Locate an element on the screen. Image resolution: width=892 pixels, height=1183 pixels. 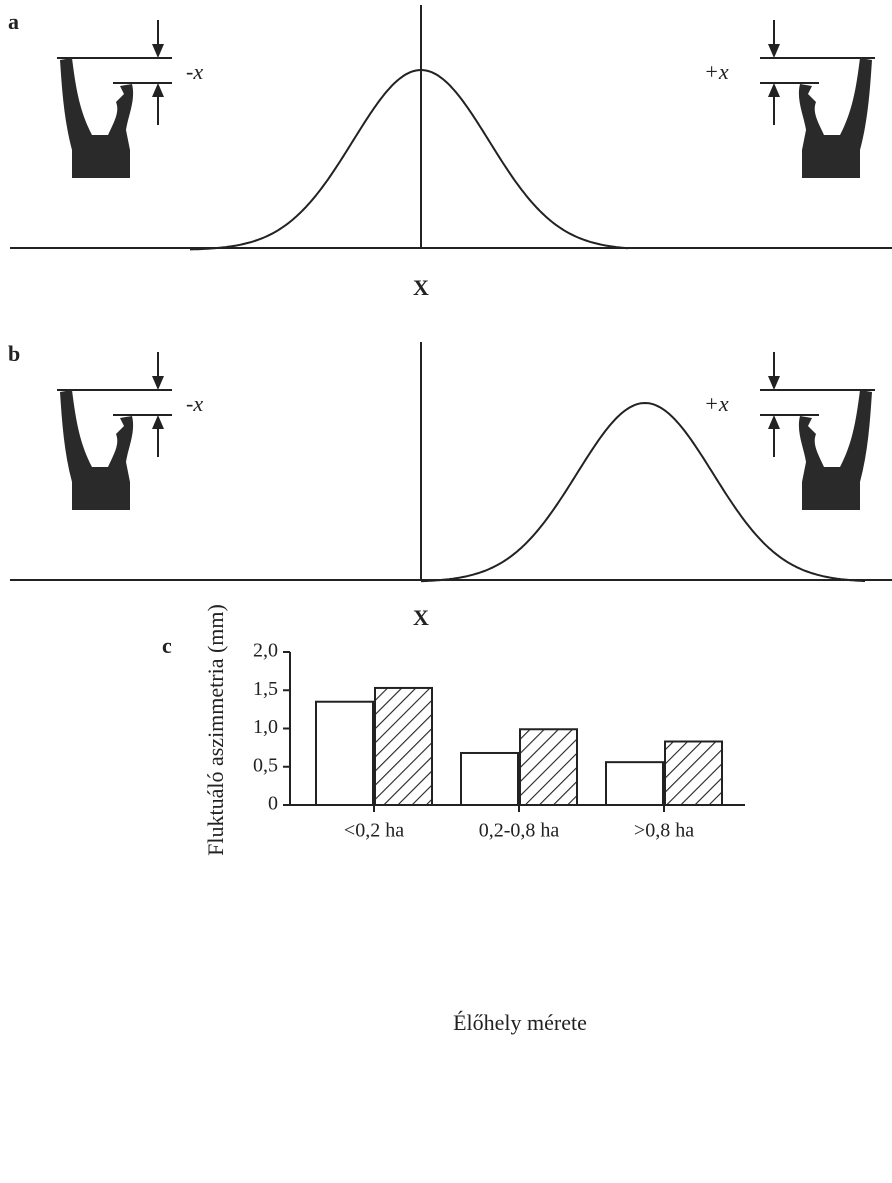
y-tick-label: 0 is located at coordinates (273, 804).